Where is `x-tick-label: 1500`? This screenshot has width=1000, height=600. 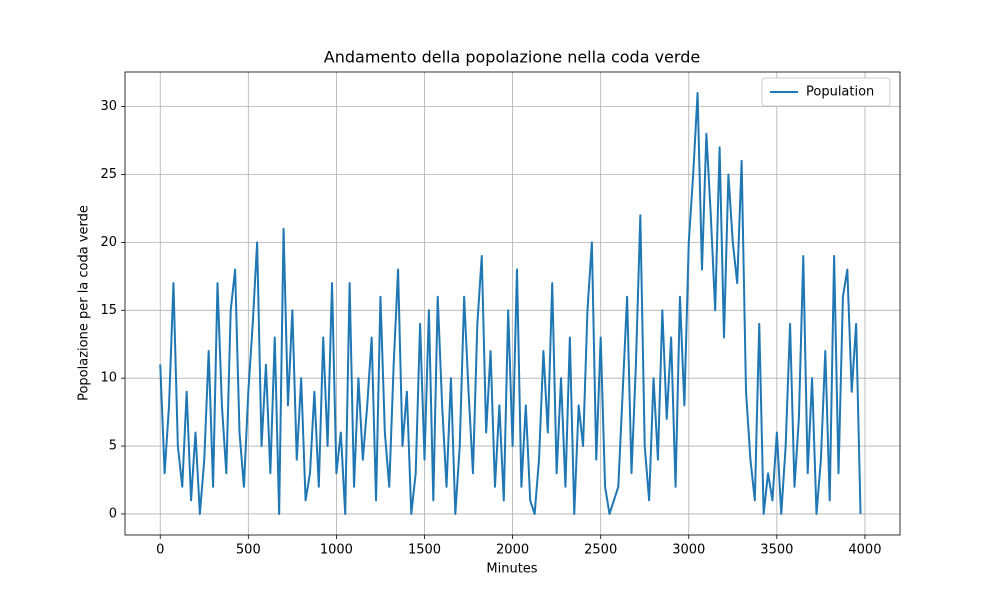 x-tick-label: 1500 is located at coordinates (424, 550).